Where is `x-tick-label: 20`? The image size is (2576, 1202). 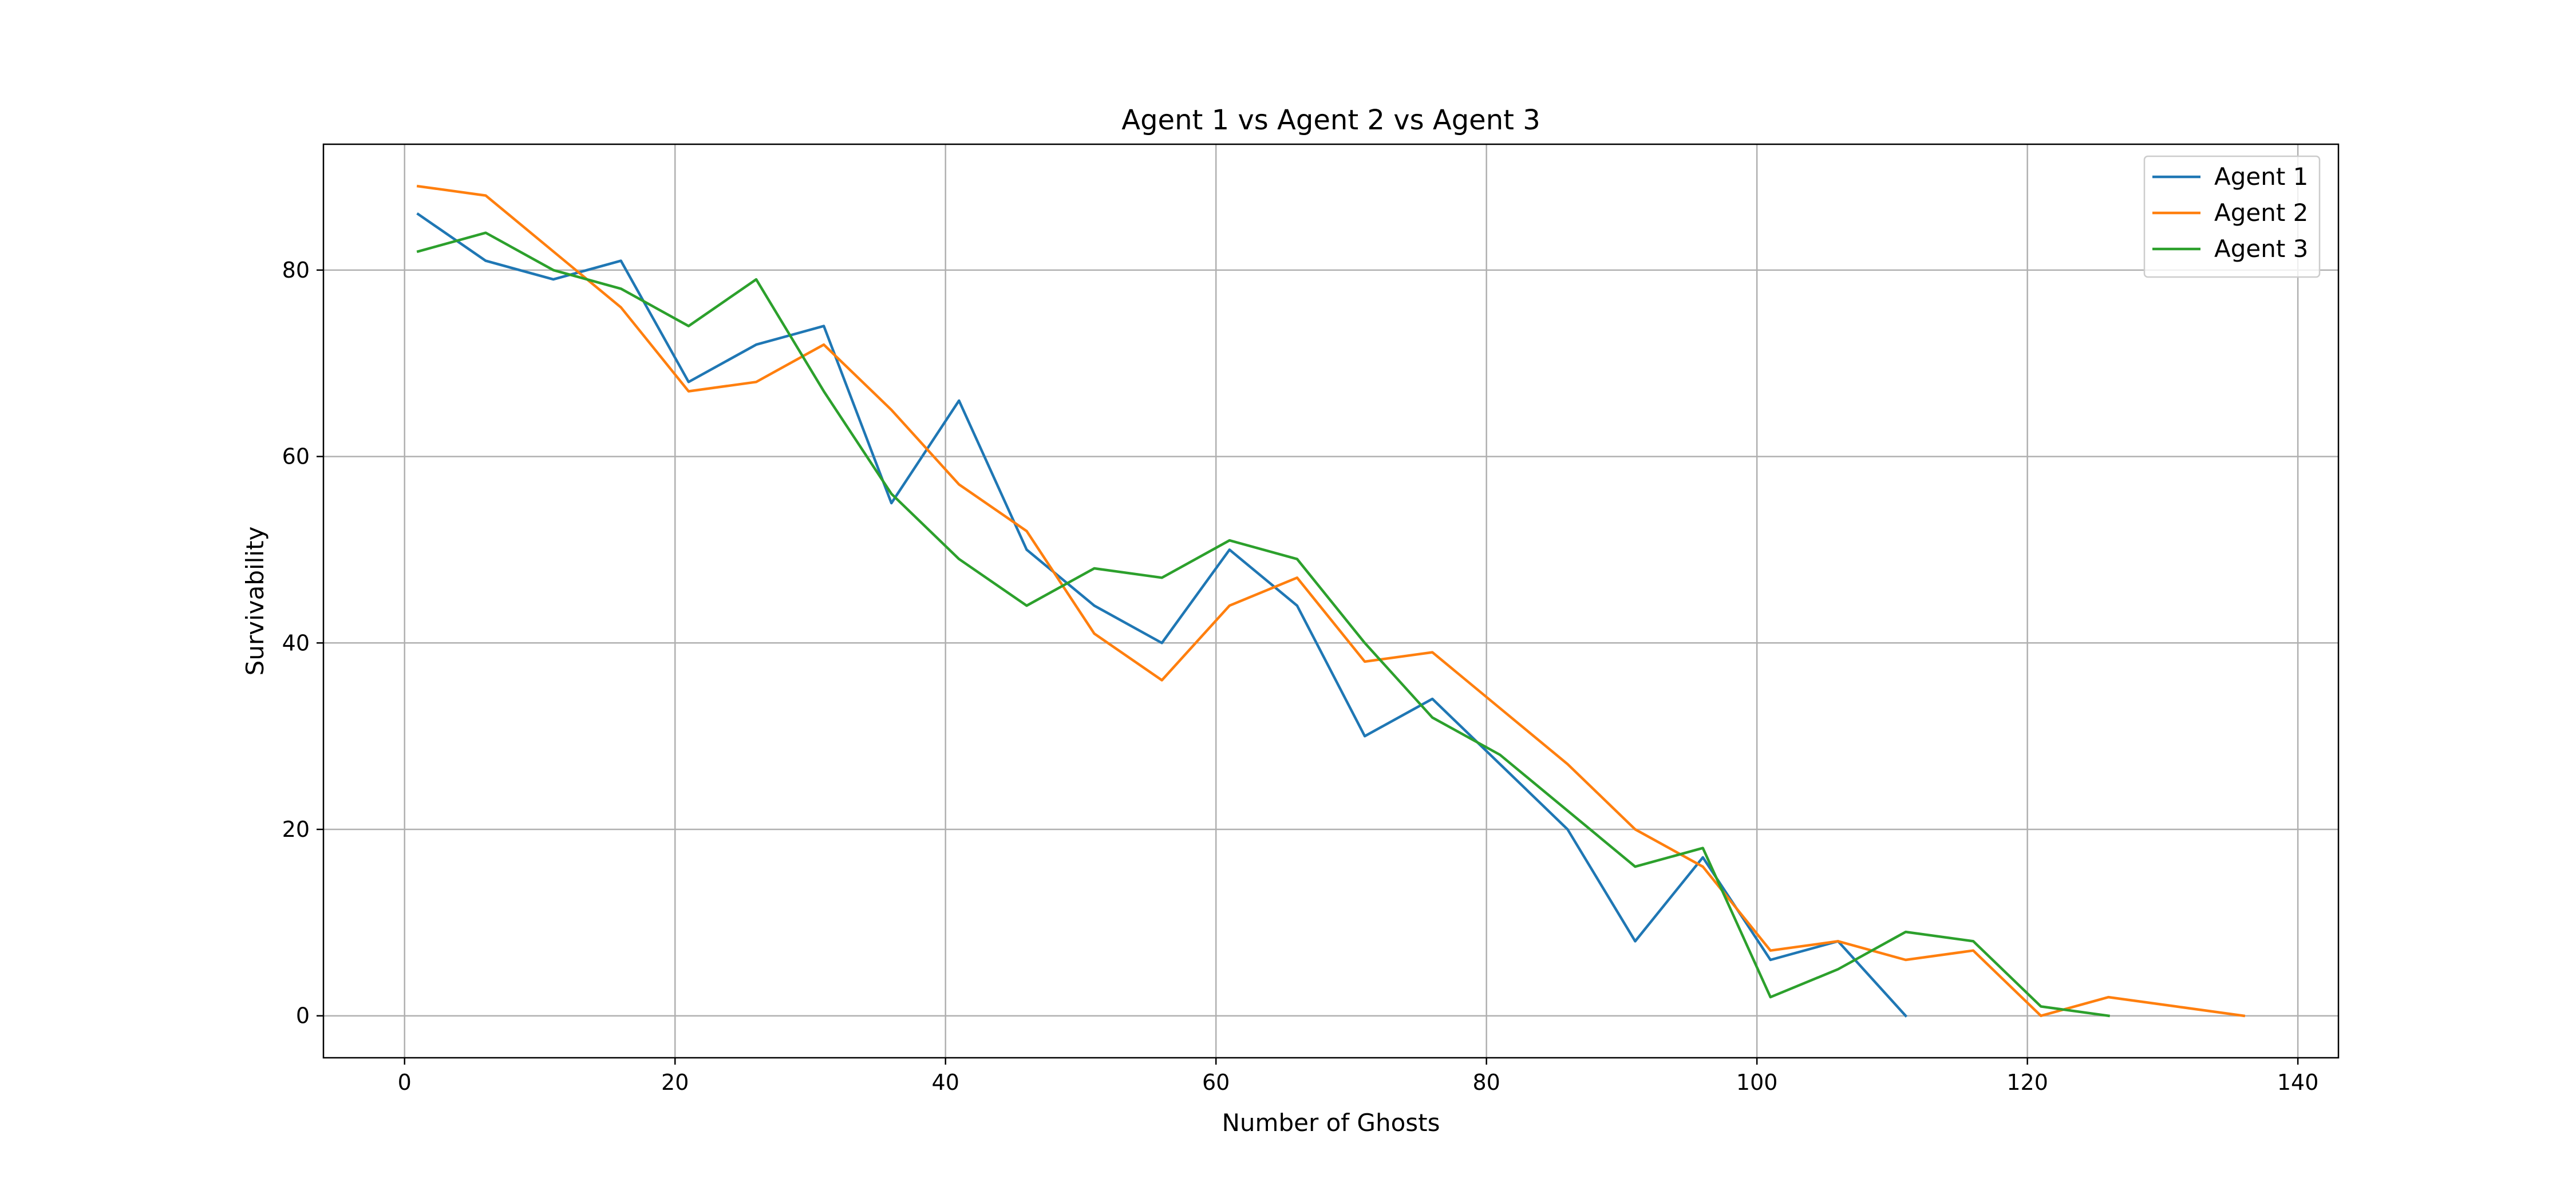
x-tick-label: 20 is located at coordinates (675, 1082).